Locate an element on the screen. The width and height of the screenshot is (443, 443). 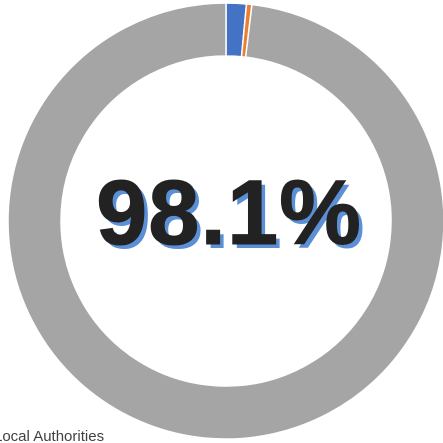
center-label: 98.1% is located at coordinates (229, 213).